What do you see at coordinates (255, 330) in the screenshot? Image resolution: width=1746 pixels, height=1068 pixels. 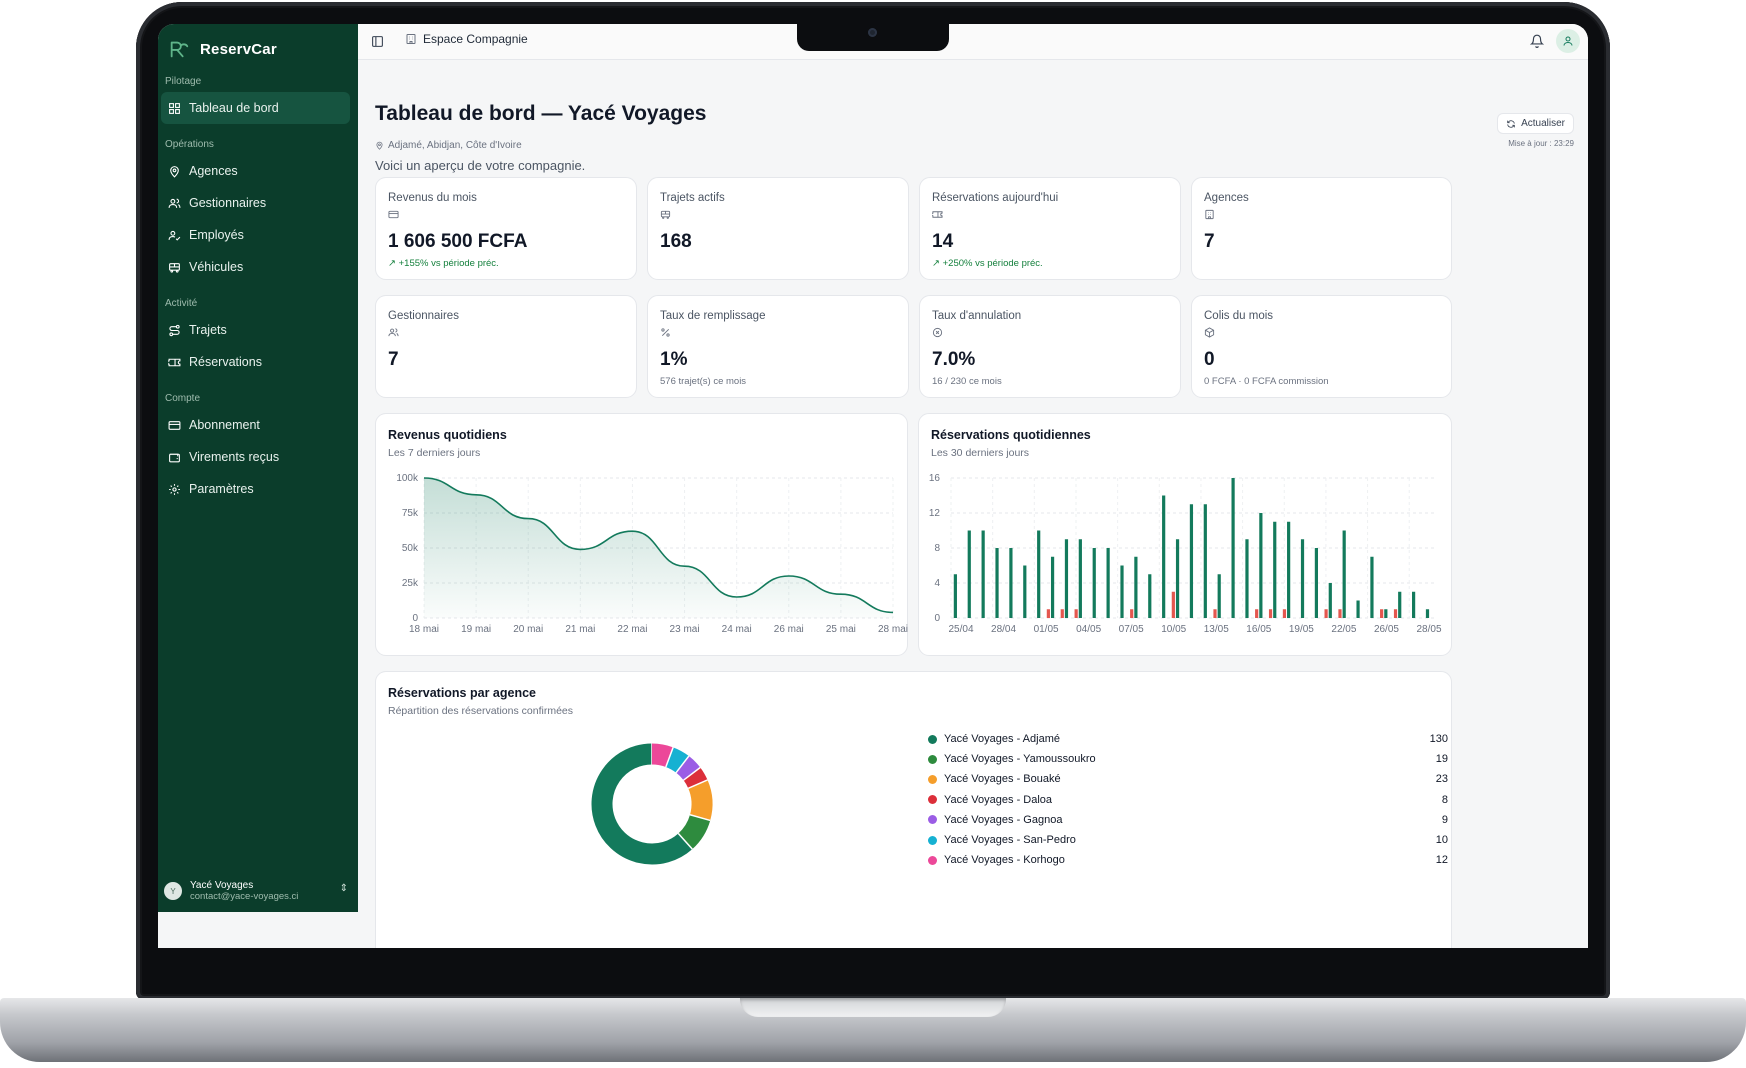 I see `sidebar-item-trajets: Trajets` at bounding box center [255, 330].